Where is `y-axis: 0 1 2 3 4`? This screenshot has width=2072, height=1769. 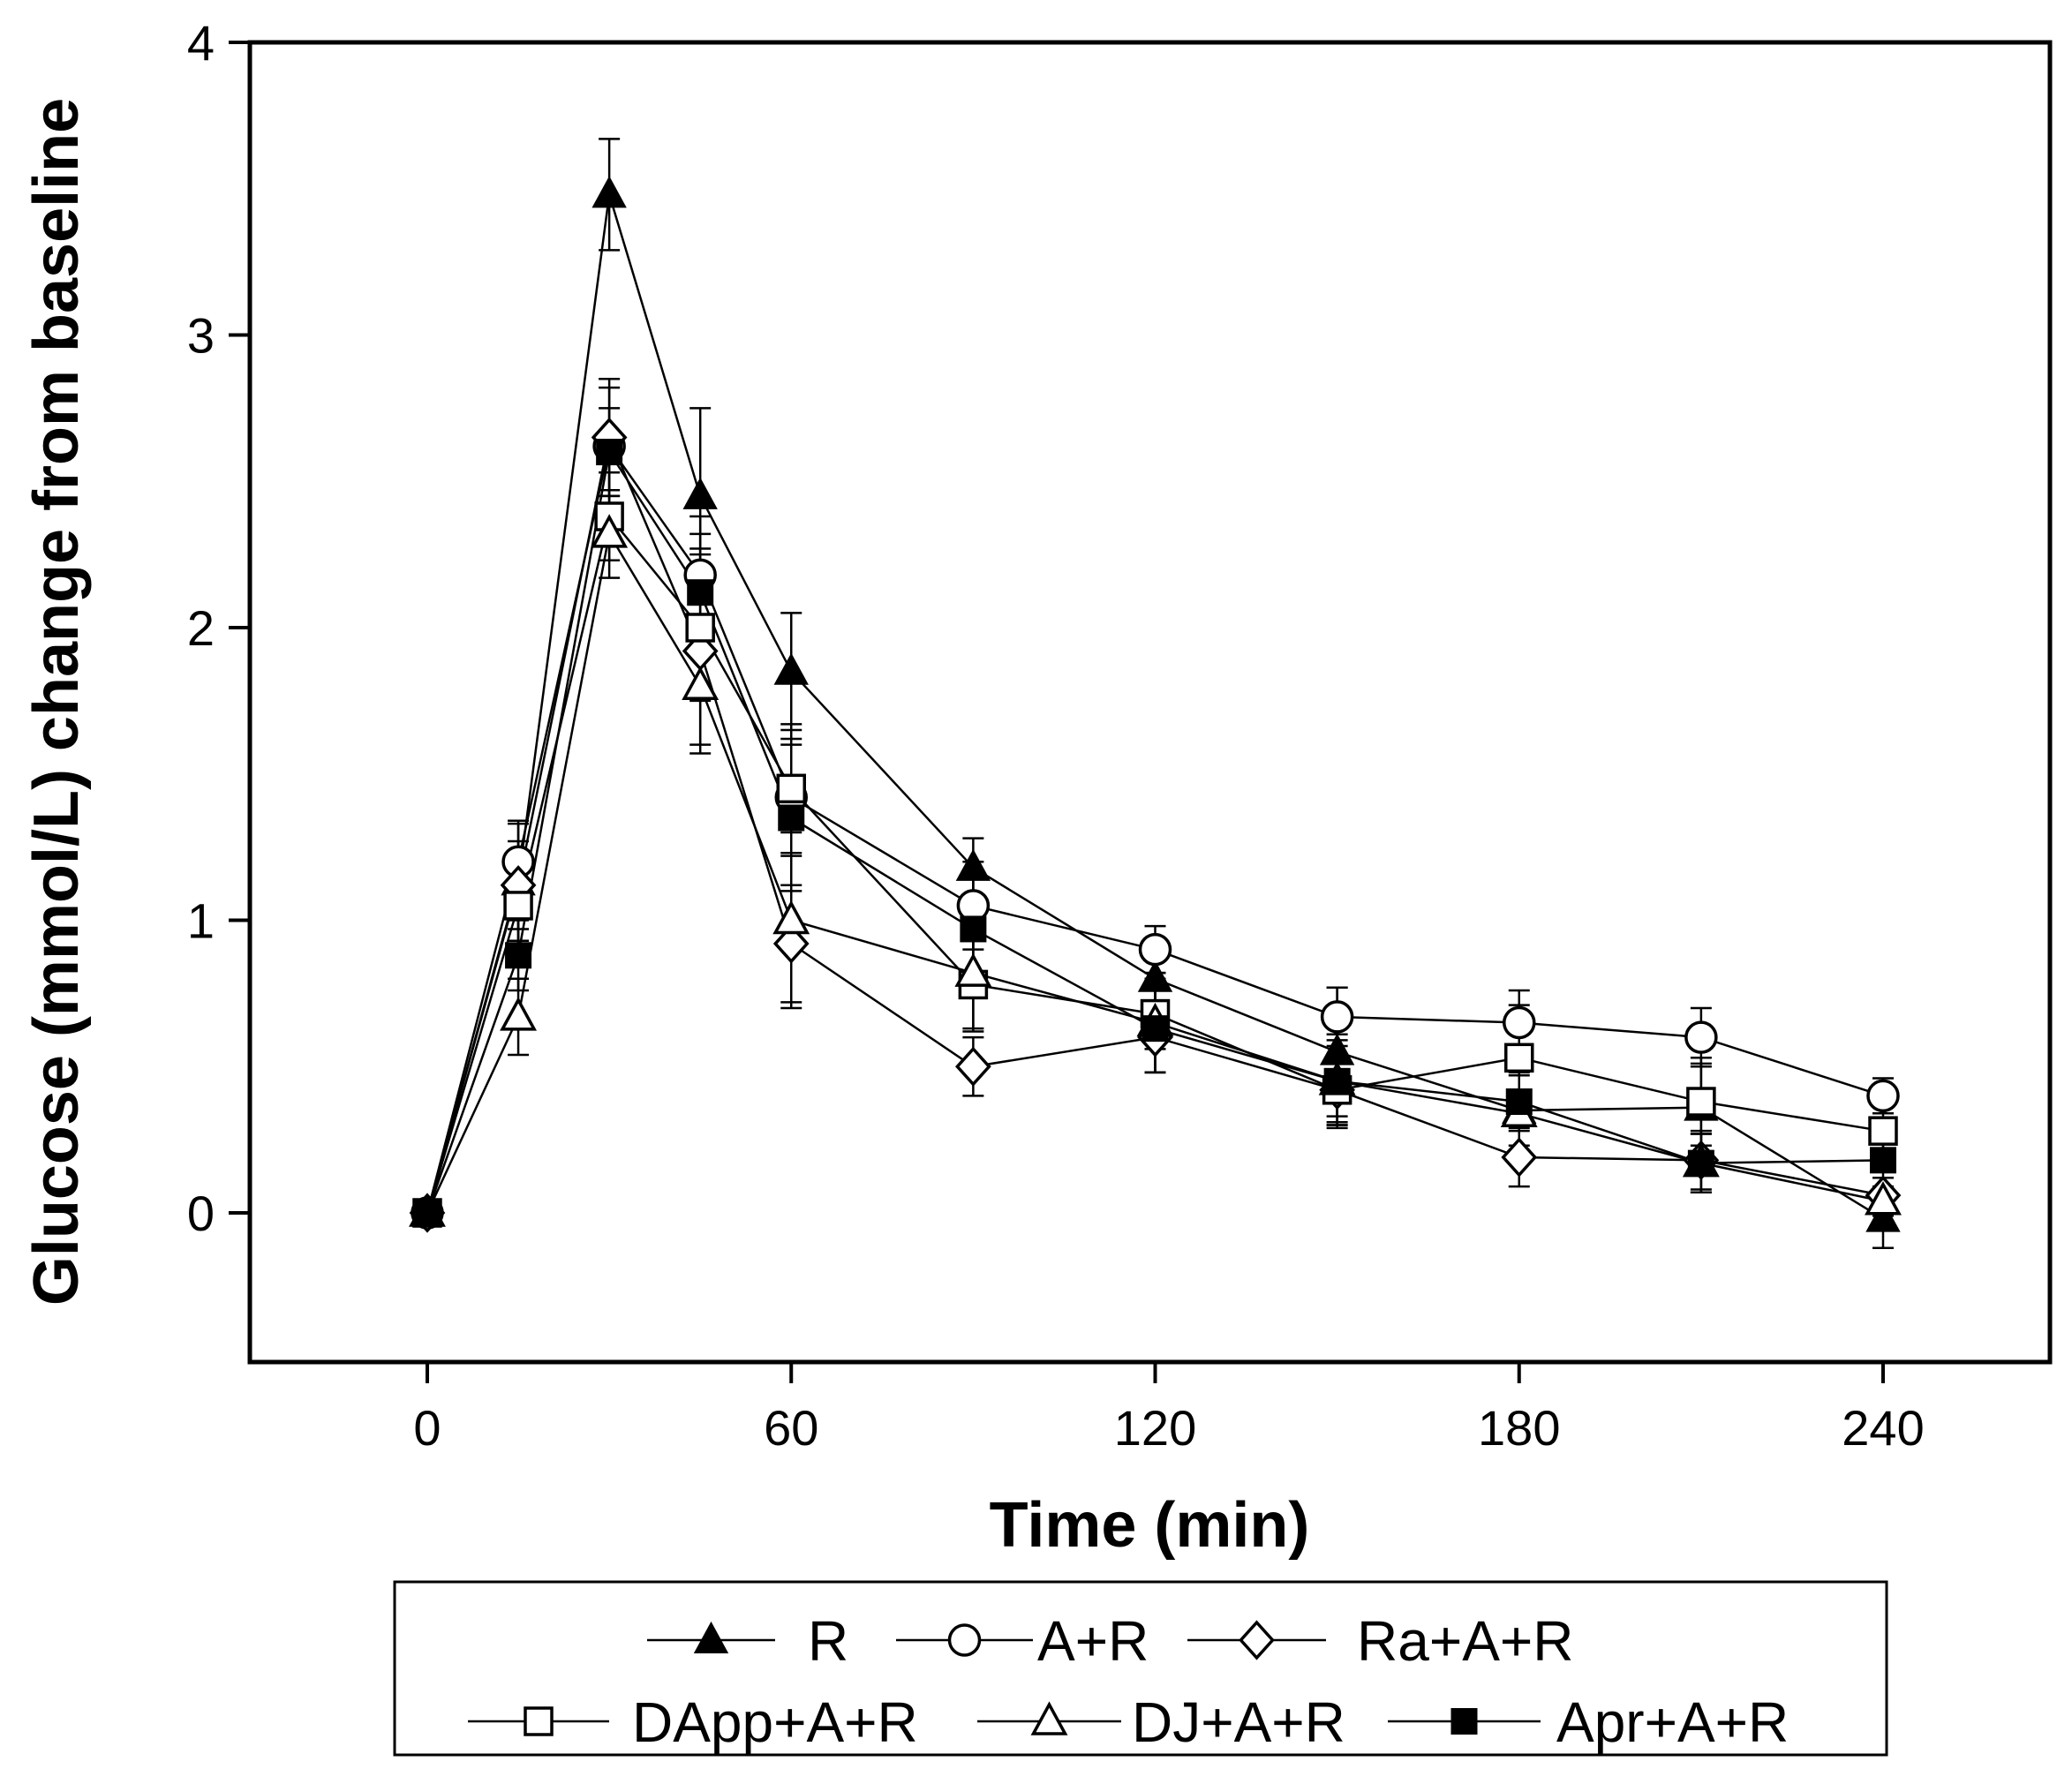
y-axis: 0 1 2 3 4 is located at coordinates (218, 628).